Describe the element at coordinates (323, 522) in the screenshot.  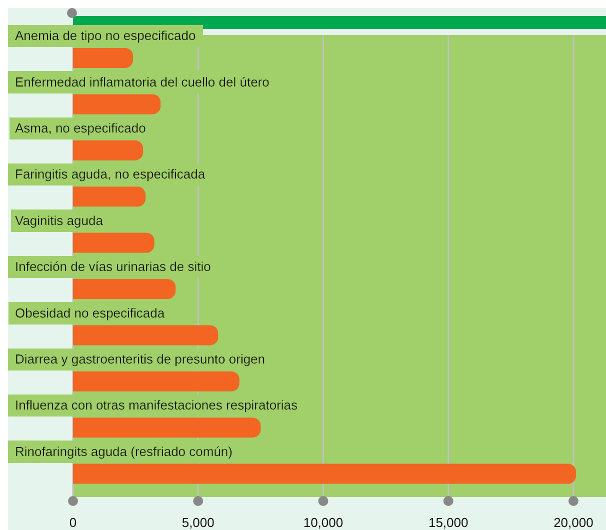
I see `x-tick-label: 10,000` at that location.